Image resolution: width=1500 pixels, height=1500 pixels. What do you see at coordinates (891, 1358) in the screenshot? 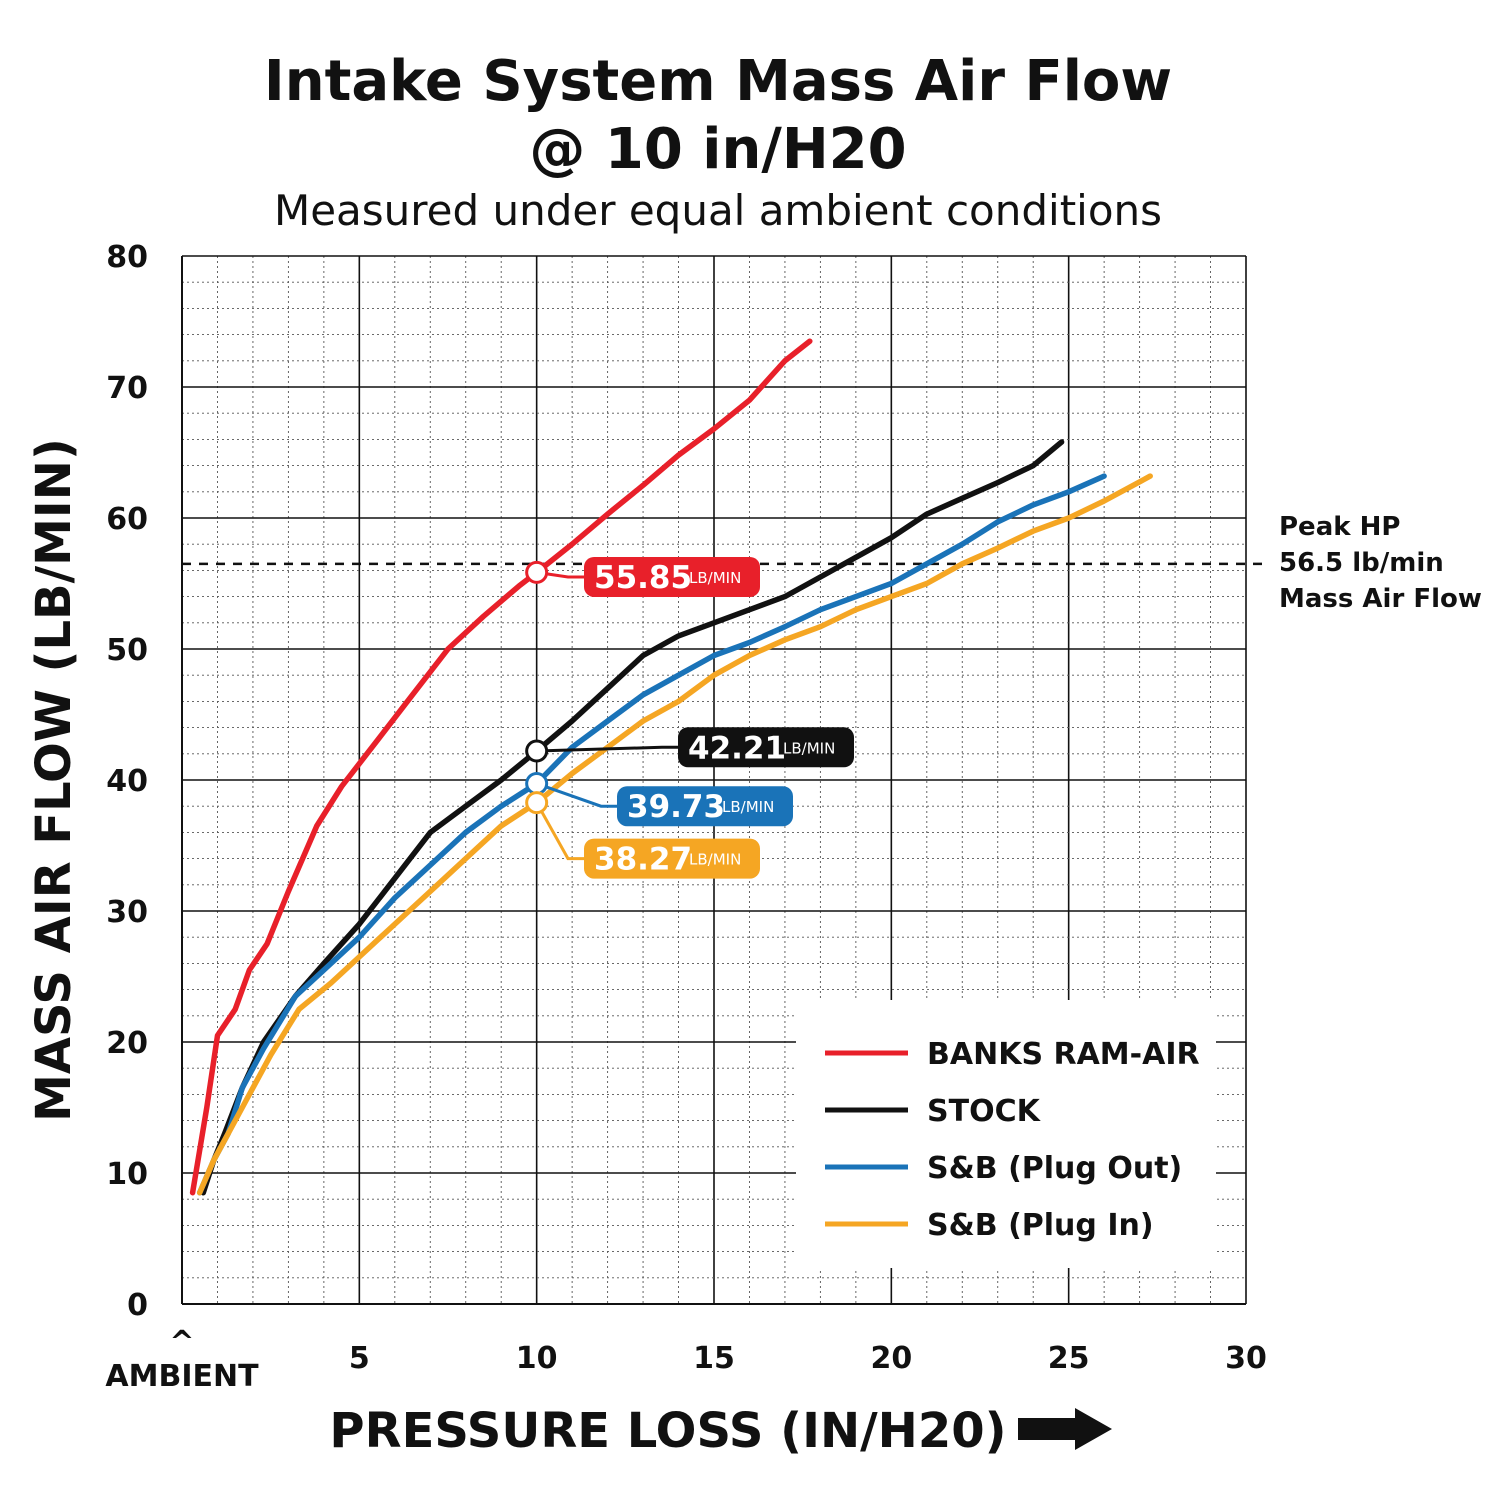
I see `x-tick-label: 20` at bounding box center [891, 1358].